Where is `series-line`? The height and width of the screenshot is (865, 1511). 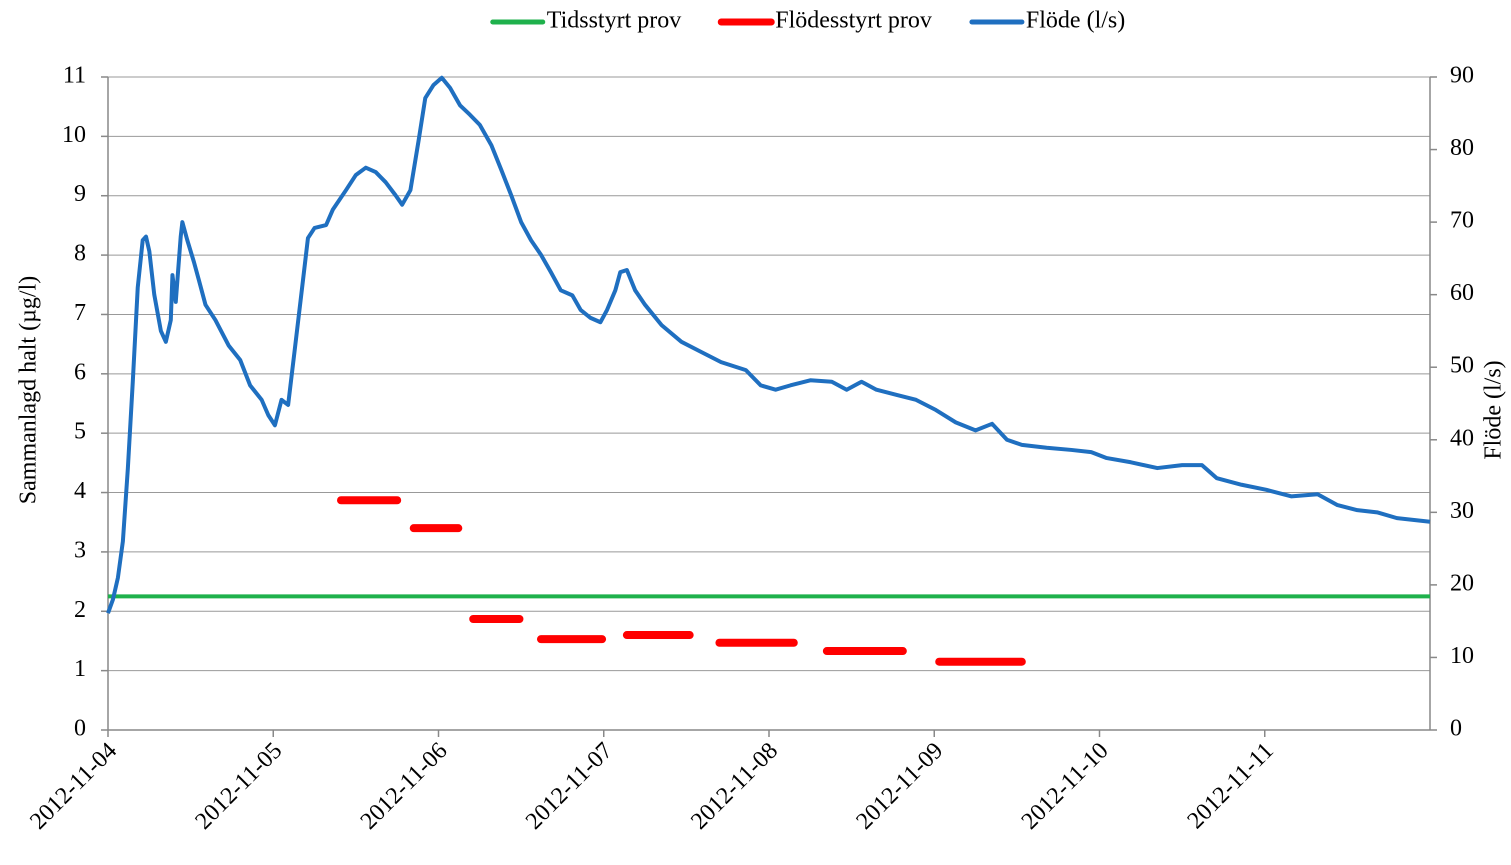
series-line is located at coordinates (681, 581).